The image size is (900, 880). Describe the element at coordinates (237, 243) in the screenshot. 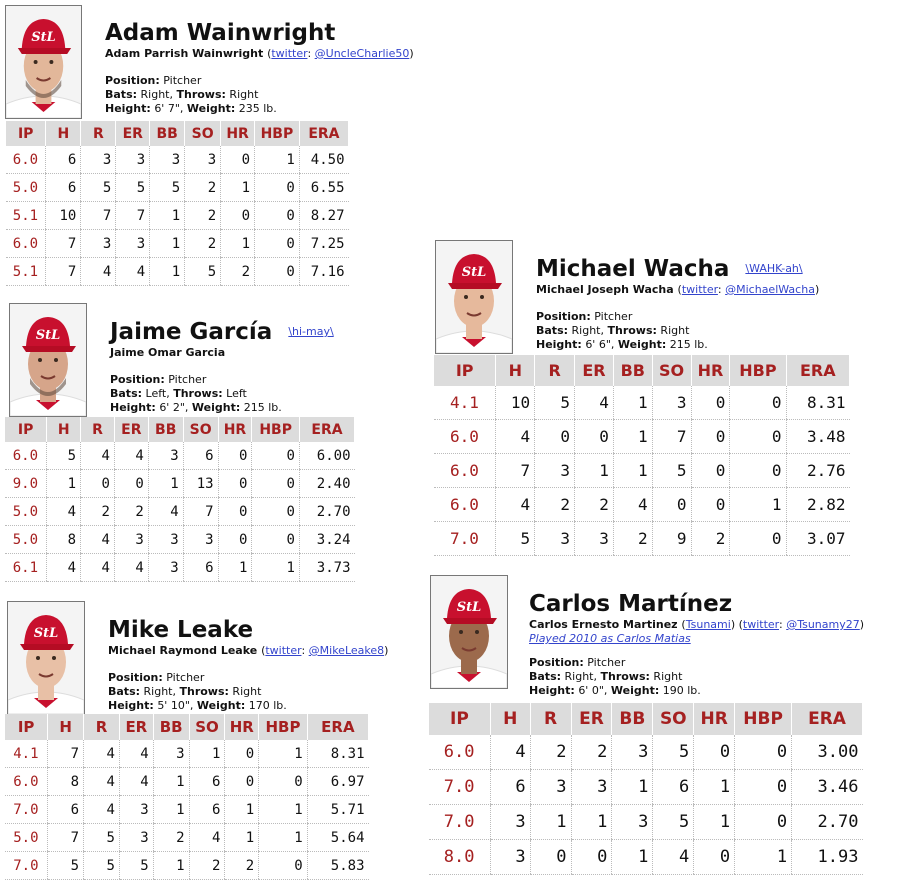

I see `cell-hr: 1` at that location.